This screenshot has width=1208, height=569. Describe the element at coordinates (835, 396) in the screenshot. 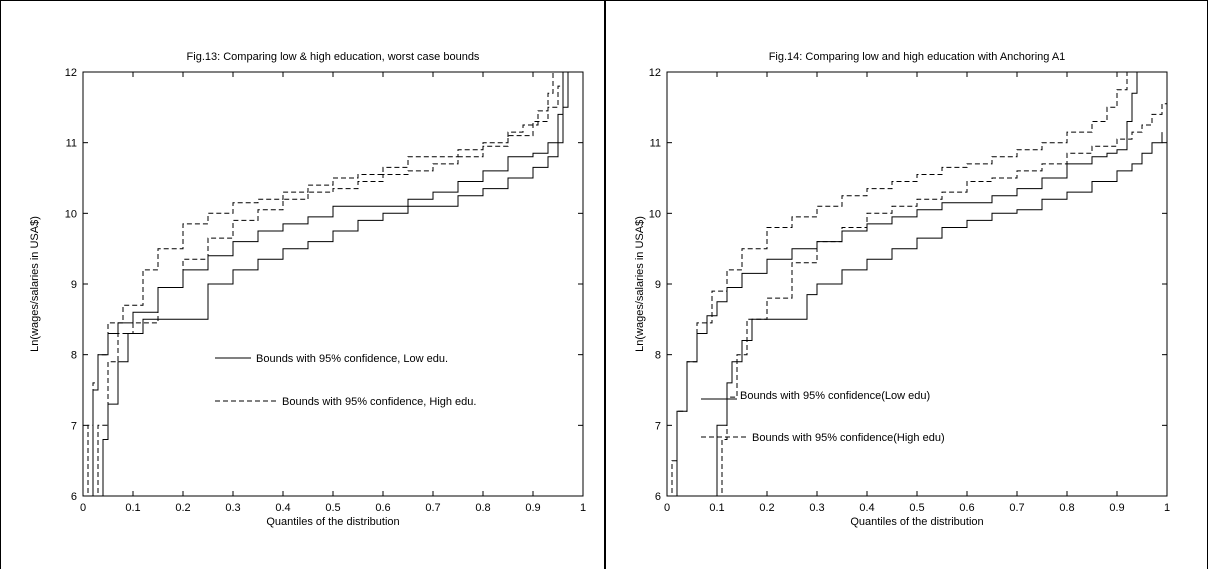

I see `legend-label-low-edu: Bounds with 95% confidence(Low edu)` at that location.